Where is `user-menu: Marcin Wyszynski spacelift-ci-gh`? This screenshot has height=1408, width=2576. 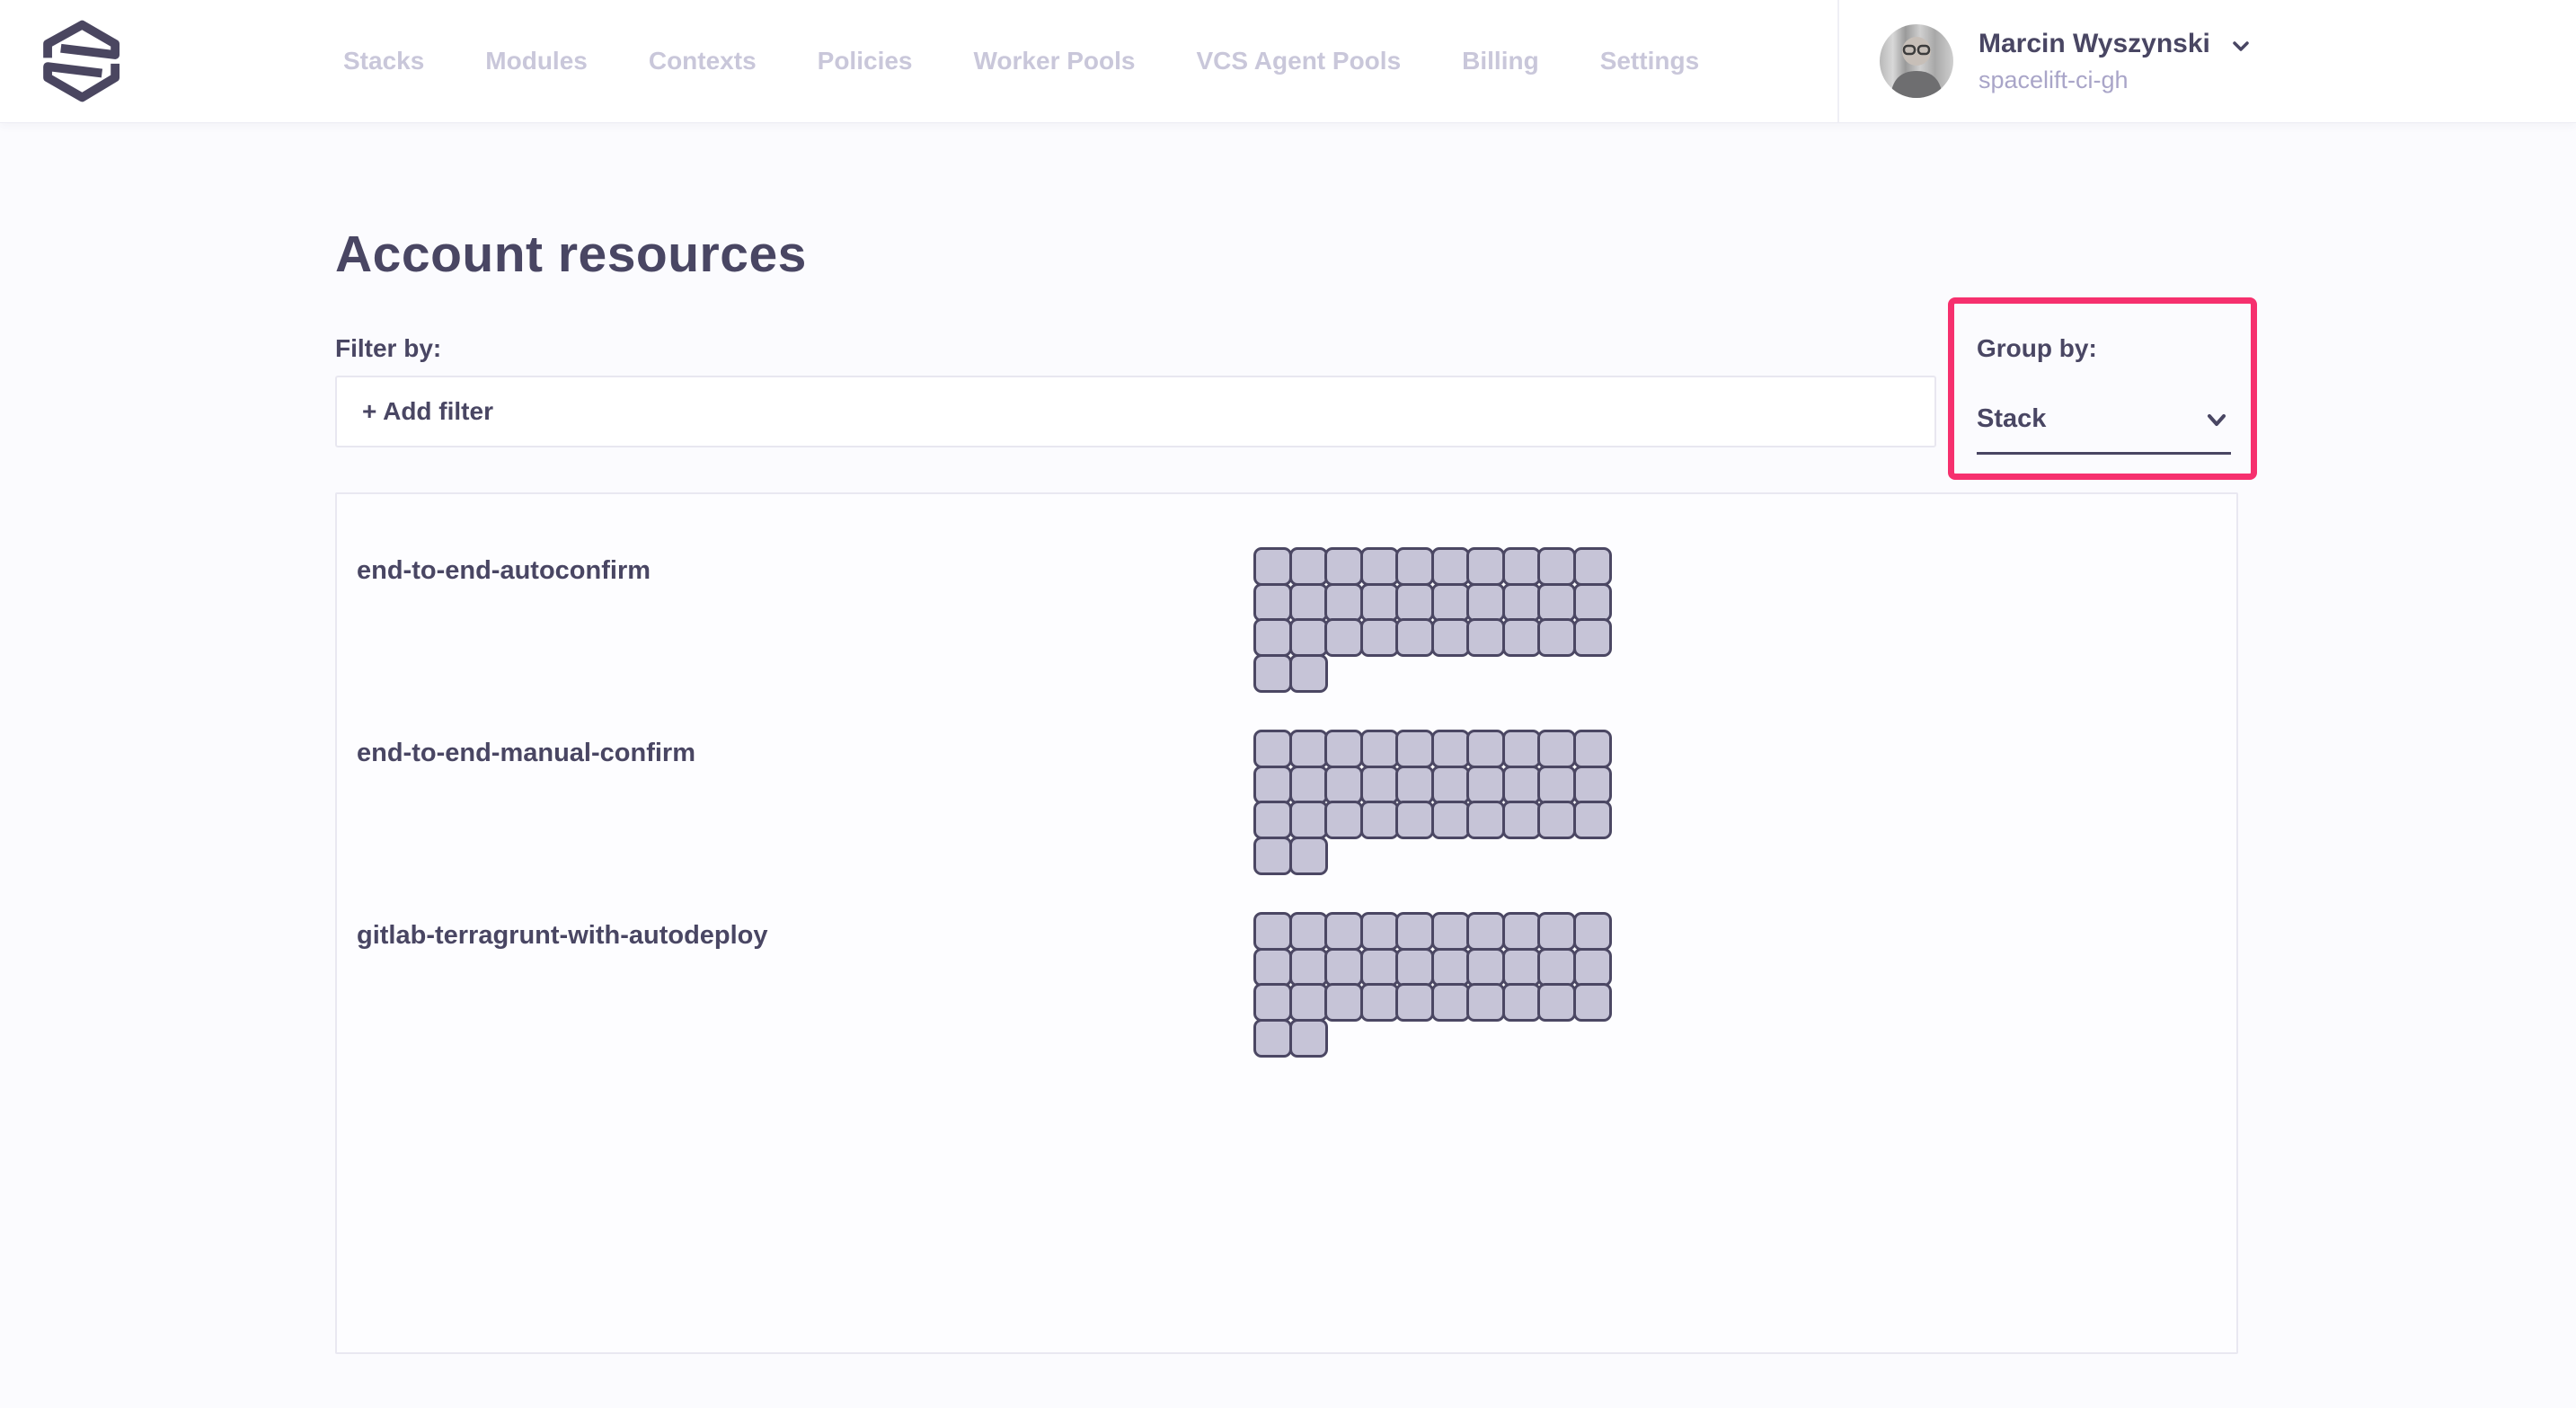
user-menu: Marcin Wyszynski spacelift-ci-gh is located at coordinates (2066, 61).